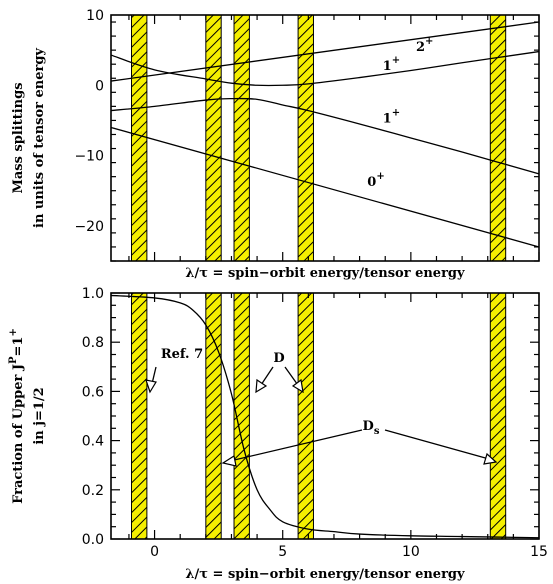 The height and width of the screenshot is (584, 553). I want to click on arrow-ds-right-shaft, so click(437, 444).